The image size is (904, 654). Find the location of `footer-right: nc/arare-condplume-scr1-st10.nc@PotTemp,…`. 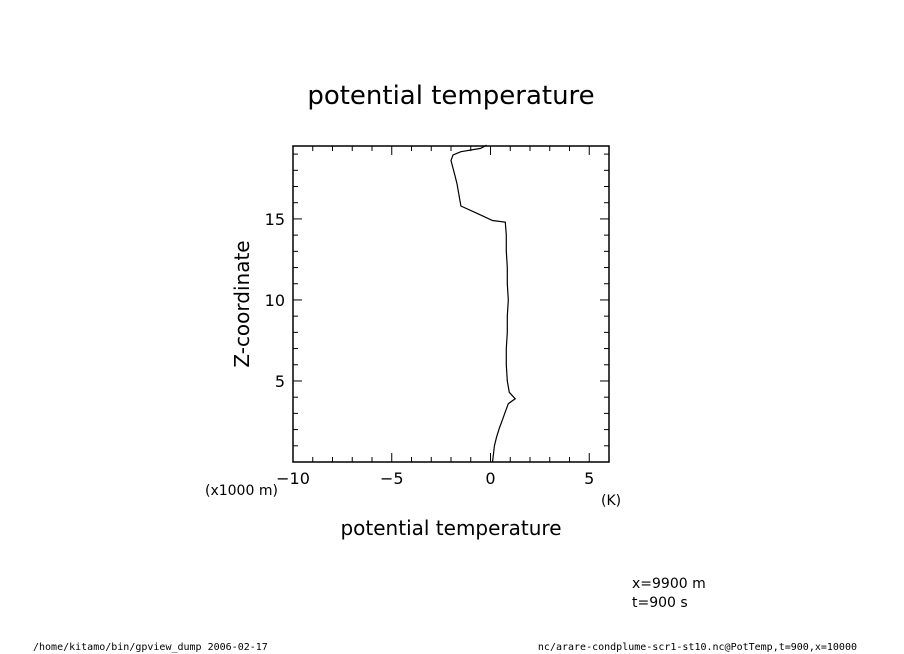

footer-right: nc/arare-condplume-scr1-st10.nc@PotTemp,… is located at coordinates (697, 647).